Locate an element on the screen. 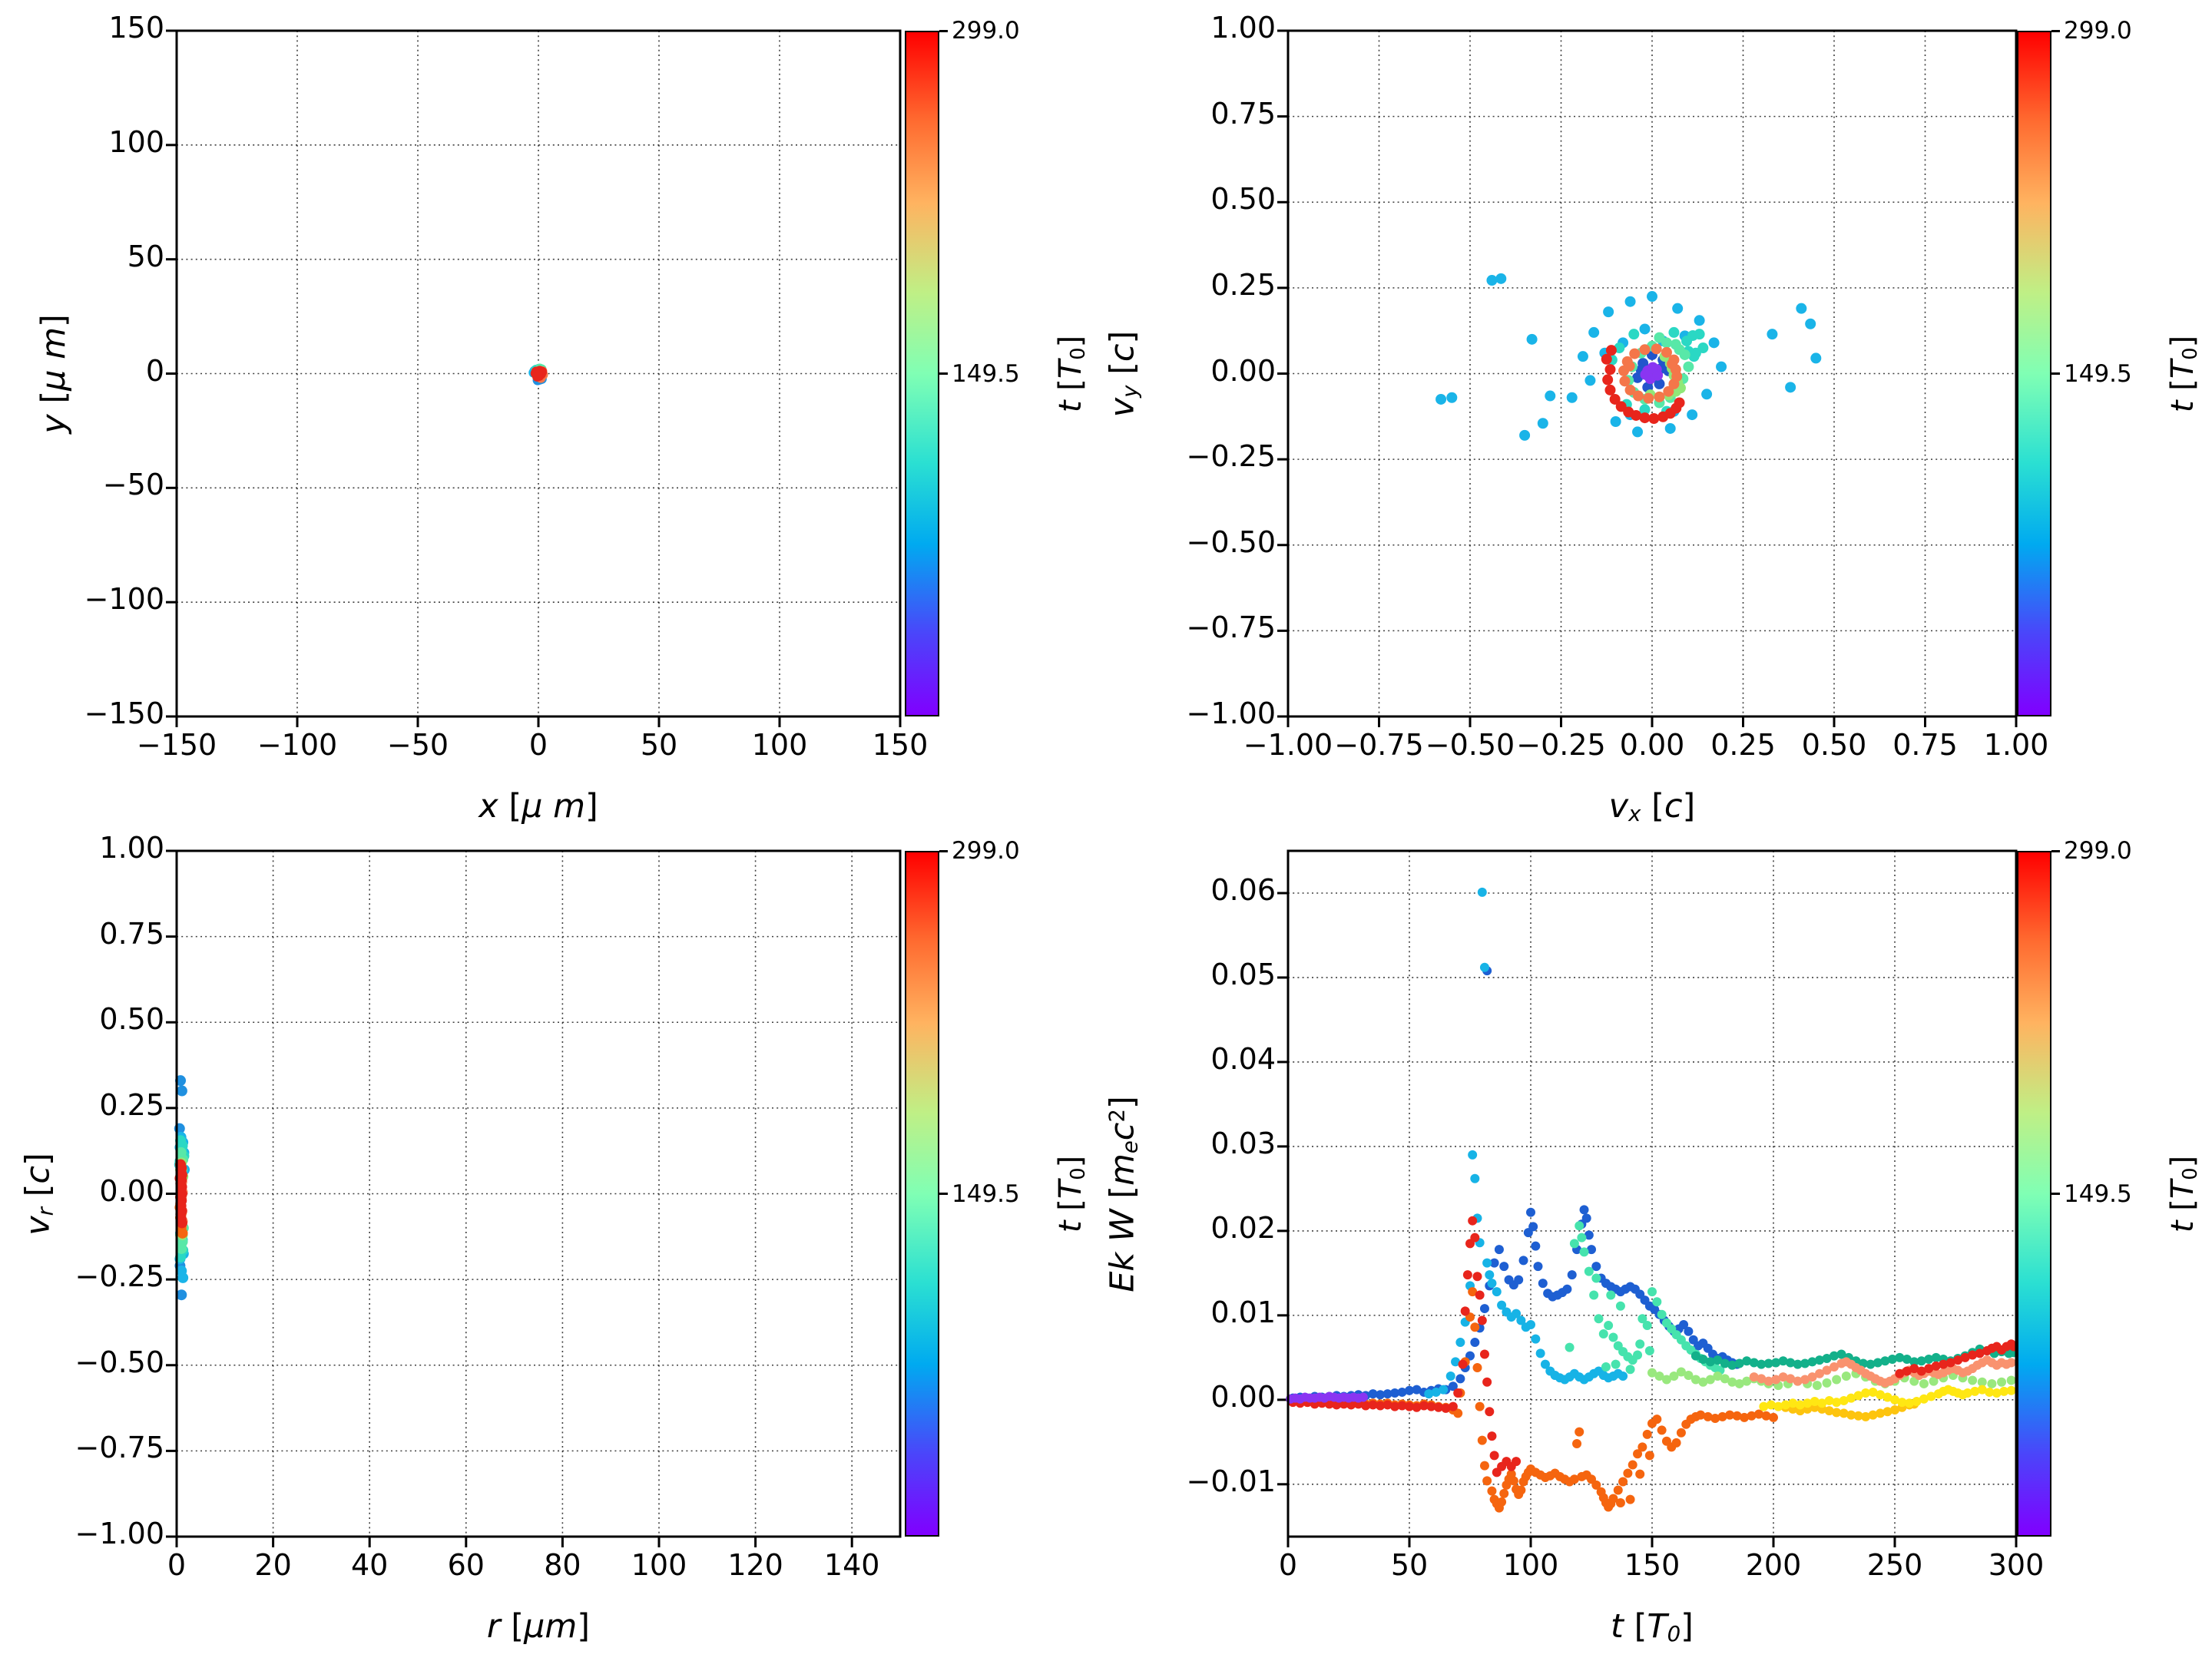  y-tick-label: −50 is located at coordinates (133, 485).